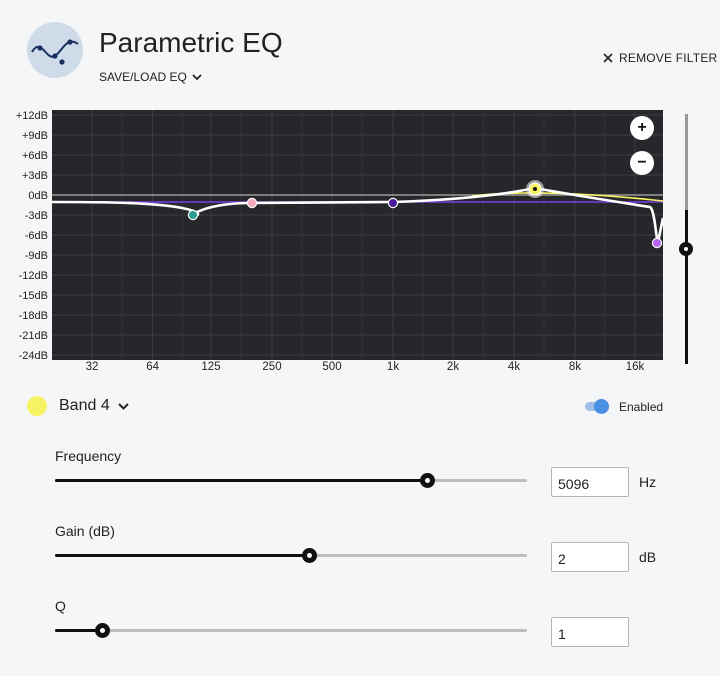 This screenshot has height=676, width=720. I want to click on x-axis-tick-label: 16k, so click(635, 367).